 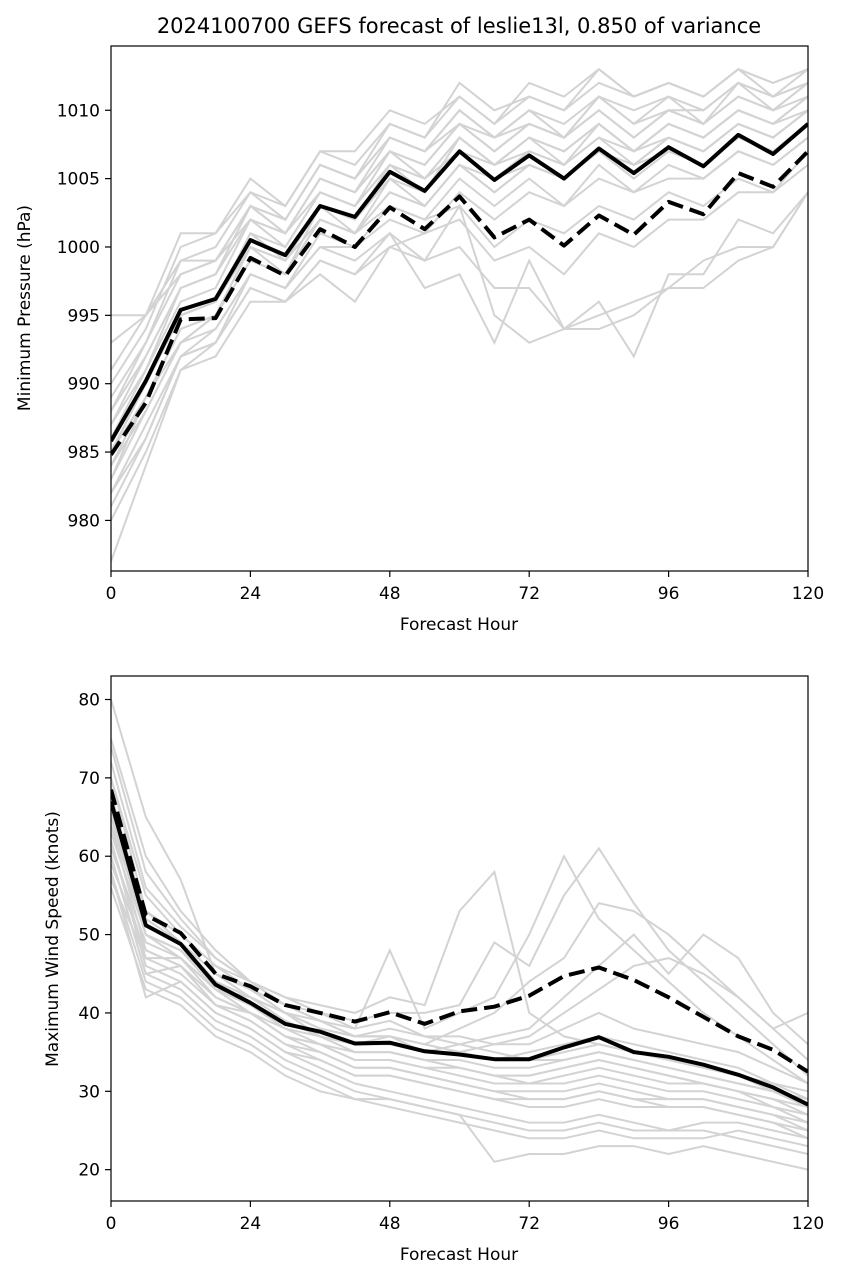 What do you see at coordinates (78, 111) in the screenshot?
I see `pressure-ytick-label: 1010` at bounding box center [78, 111].